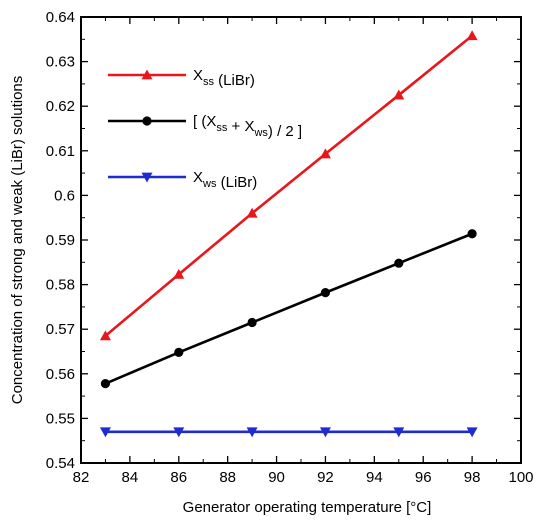 The width and height of the screenshot is (550, 528). I want to click on x-tick-label: 82, so click(81, 477).